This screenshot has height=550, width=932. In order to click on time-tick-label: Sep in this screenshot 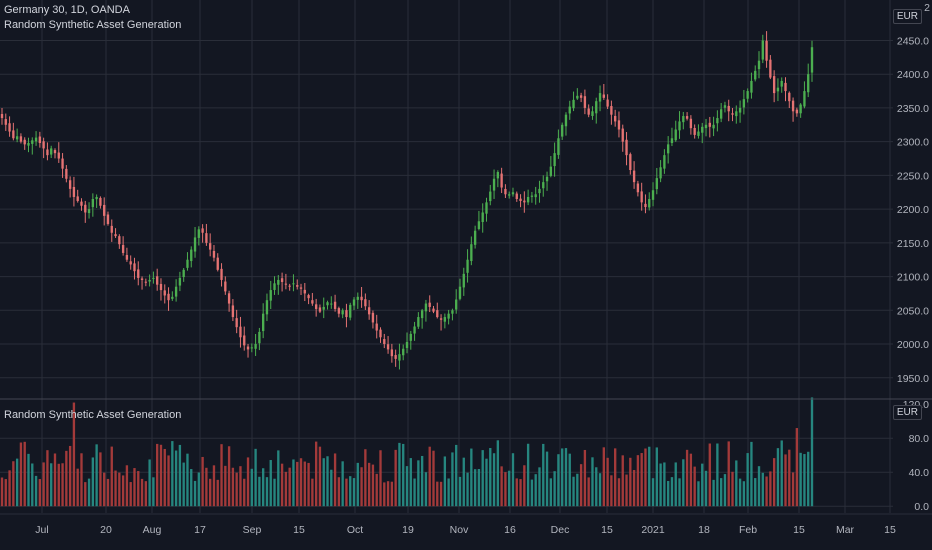, I will do `click(252, 530)`.